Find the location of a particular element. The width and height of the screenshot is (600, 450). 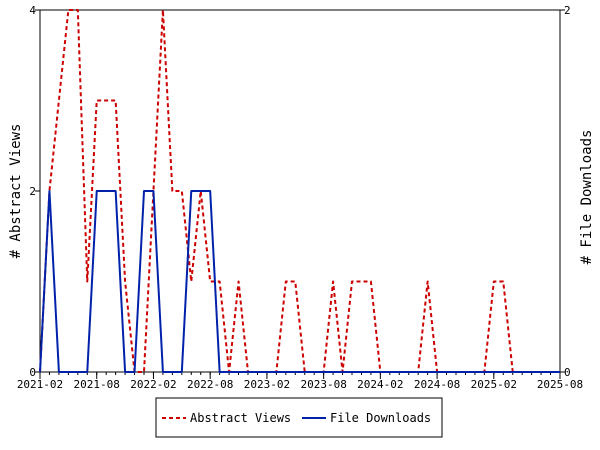

y-left-tick-label: 0 is located at coordinates (32, 372).